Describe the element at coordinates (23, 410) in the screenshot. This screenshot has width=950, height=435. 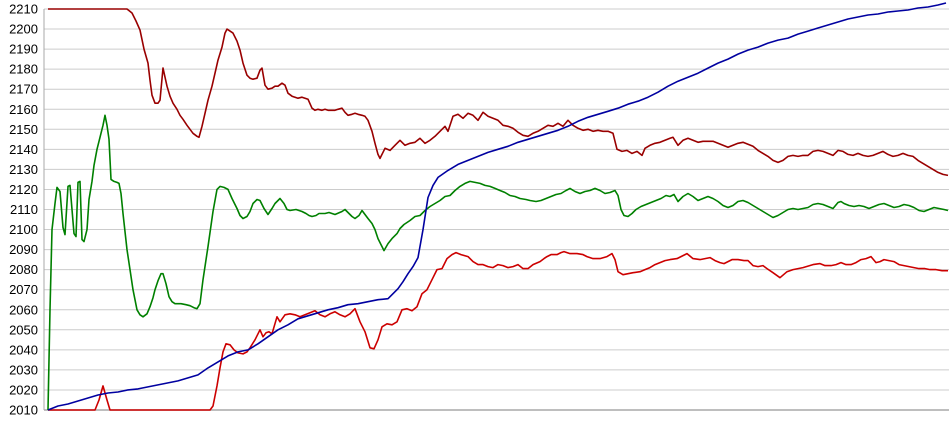
I see `y-tick-label-2010: 2010` at that location.